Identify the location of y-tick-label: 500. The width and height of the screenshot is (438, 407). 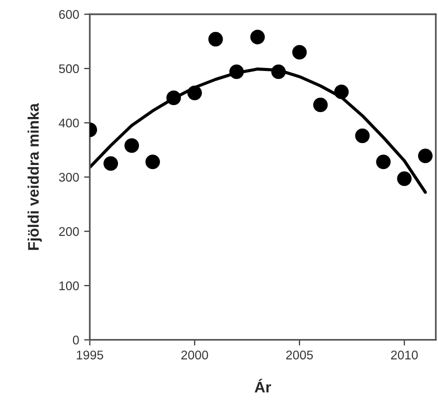
(69, 69).